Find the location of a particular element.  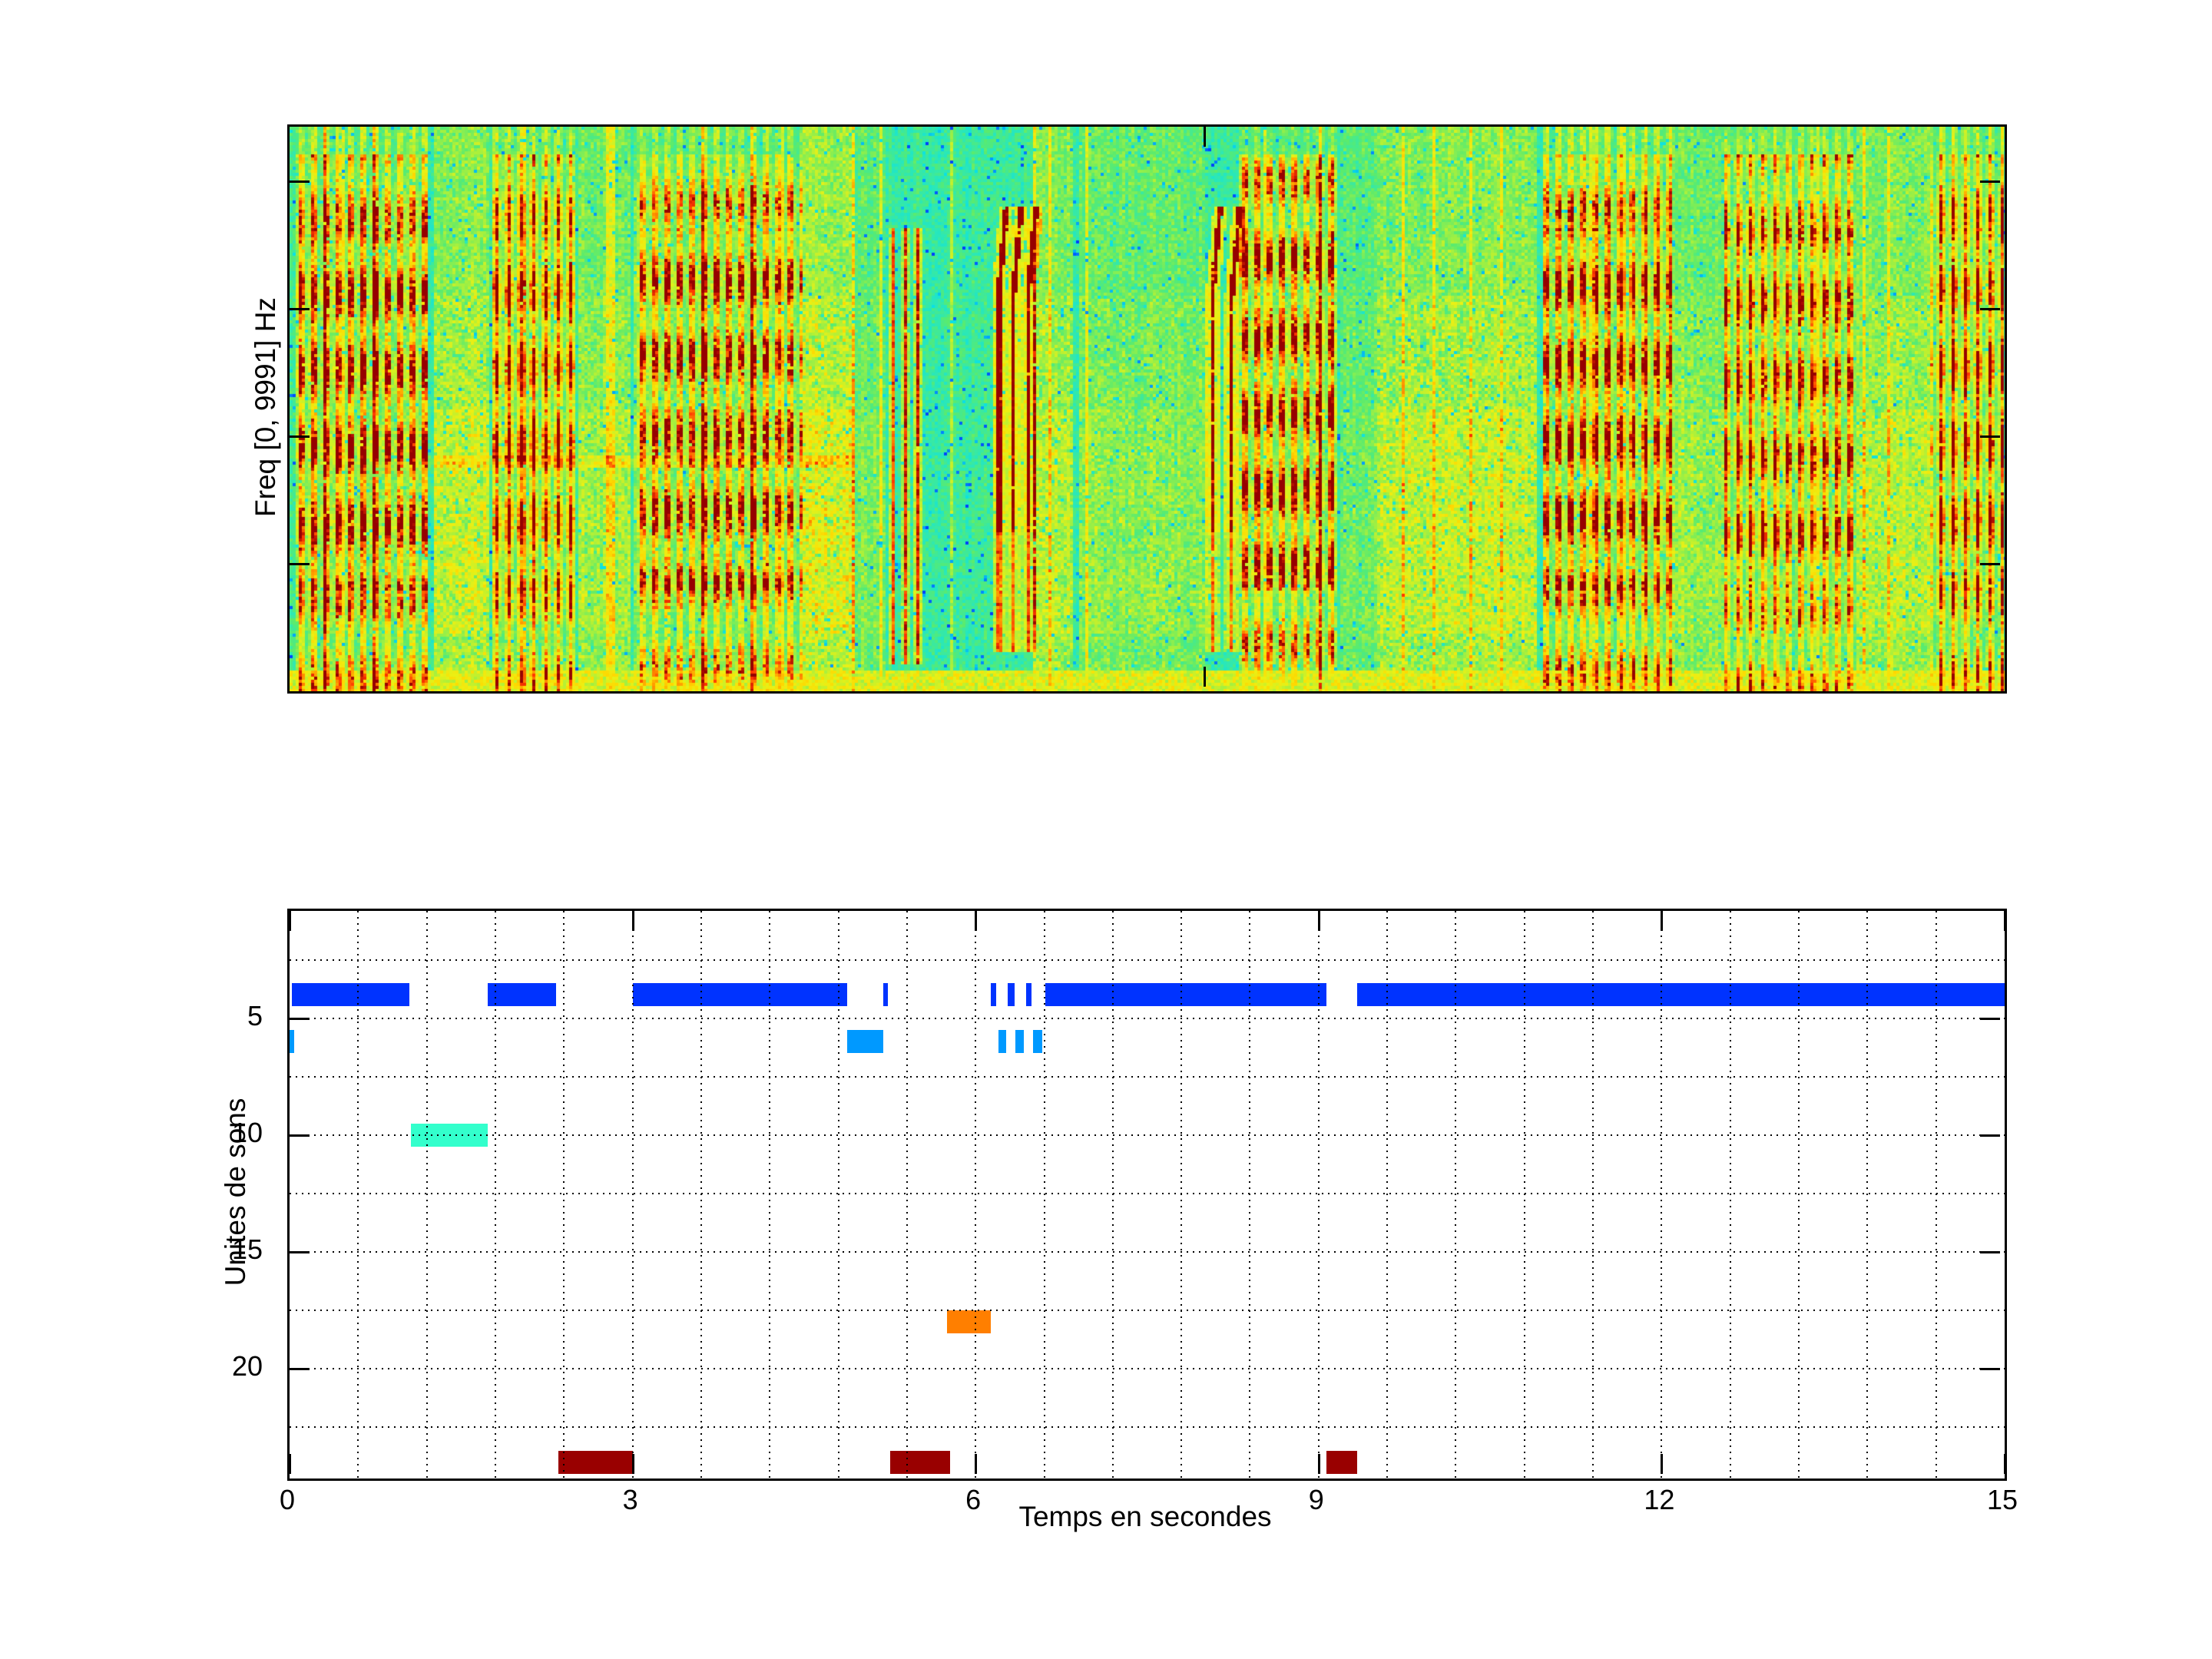

x-tick-label: 3 is located at coordinates (630, 1500).